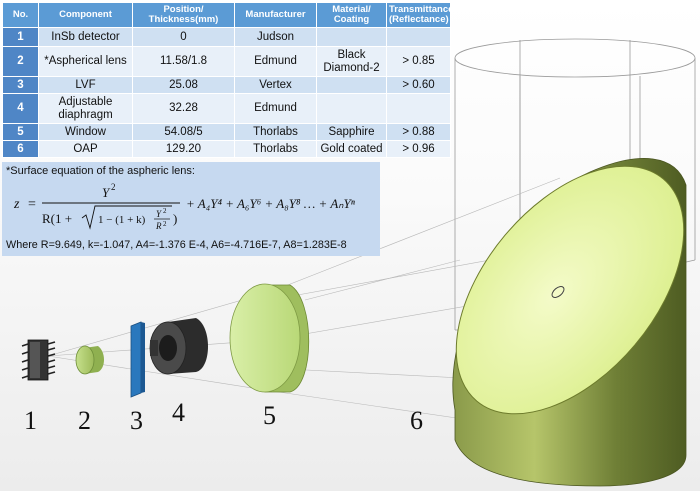 The width and height of the screenshot is (700, 491). Describe the element at coordinates (183, 132) in the screenshot. I see `position-cell: 54.08/5` at that location.